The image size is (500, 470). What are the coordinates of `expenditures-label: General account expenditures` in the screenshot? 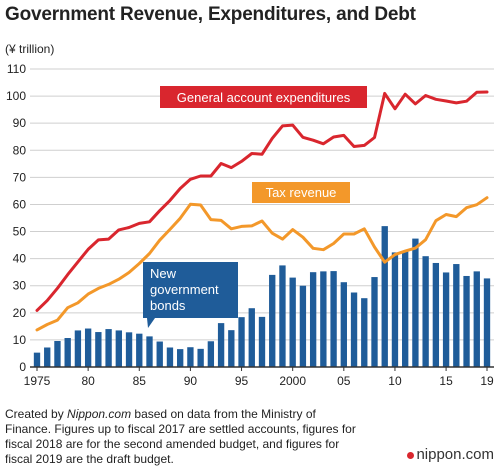 It's located at (264, 97).